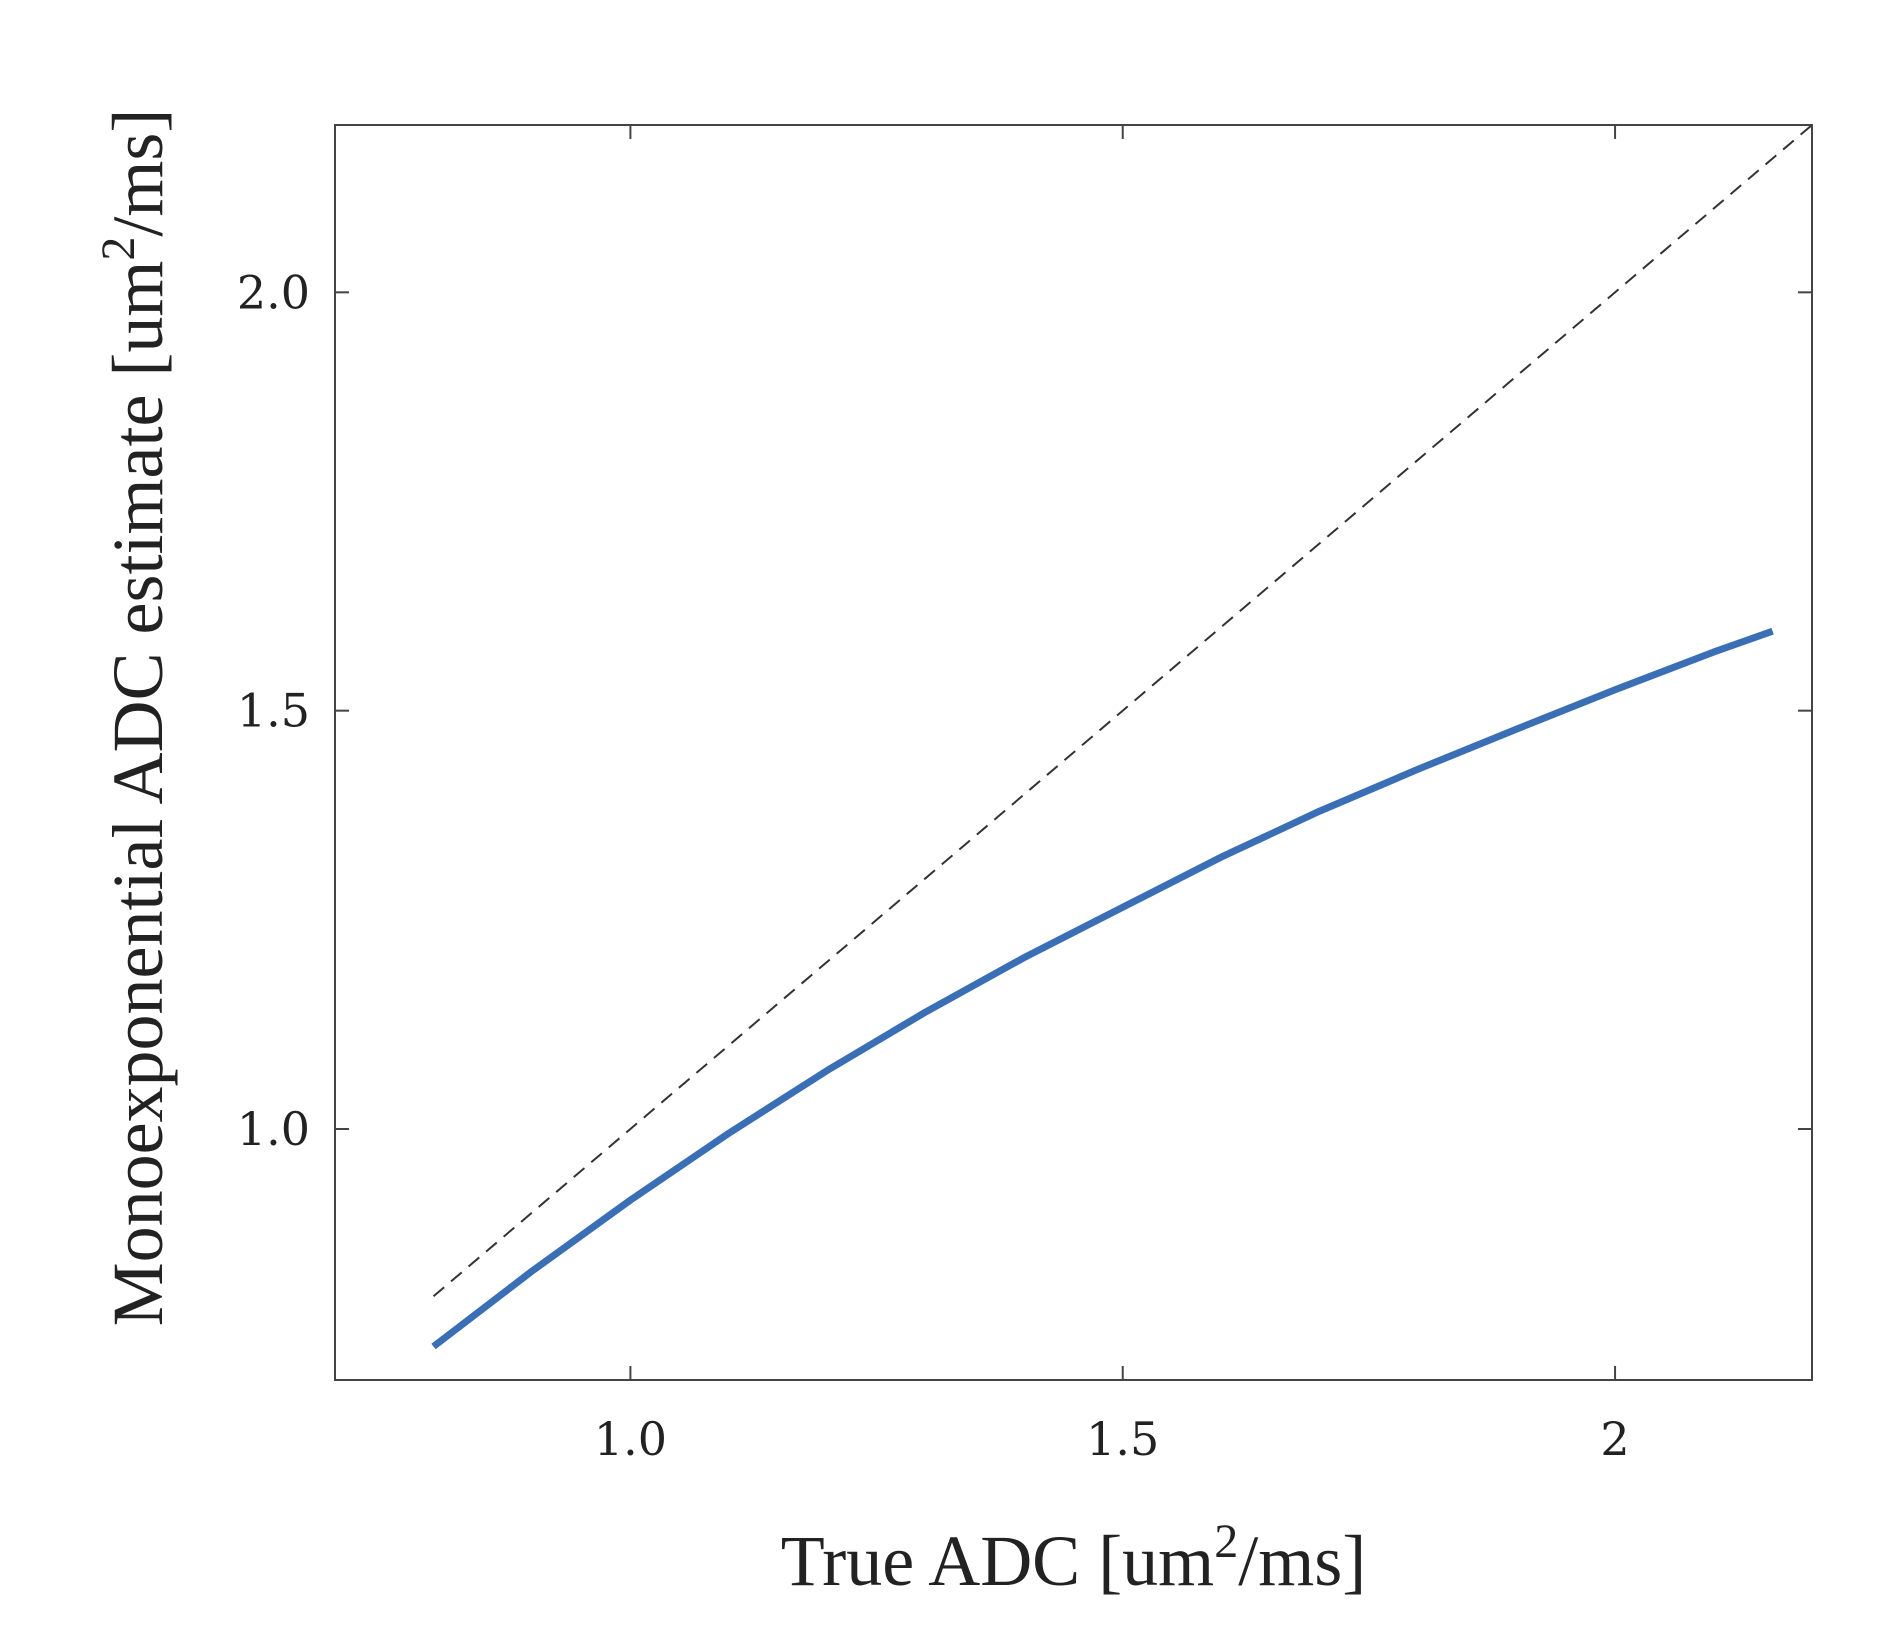 The width and height of the screenshot is (1899, 1651). I want to click on x-axis-label: True ADC [um2/ms], so click(1073, 1558).